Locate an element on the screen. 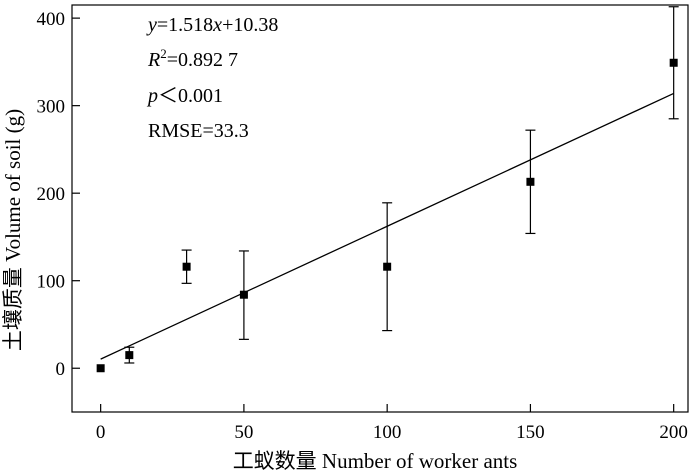 This screenshot has width=700, height=474. p-value: p＜0.001 is located at coordinates (184, 96).